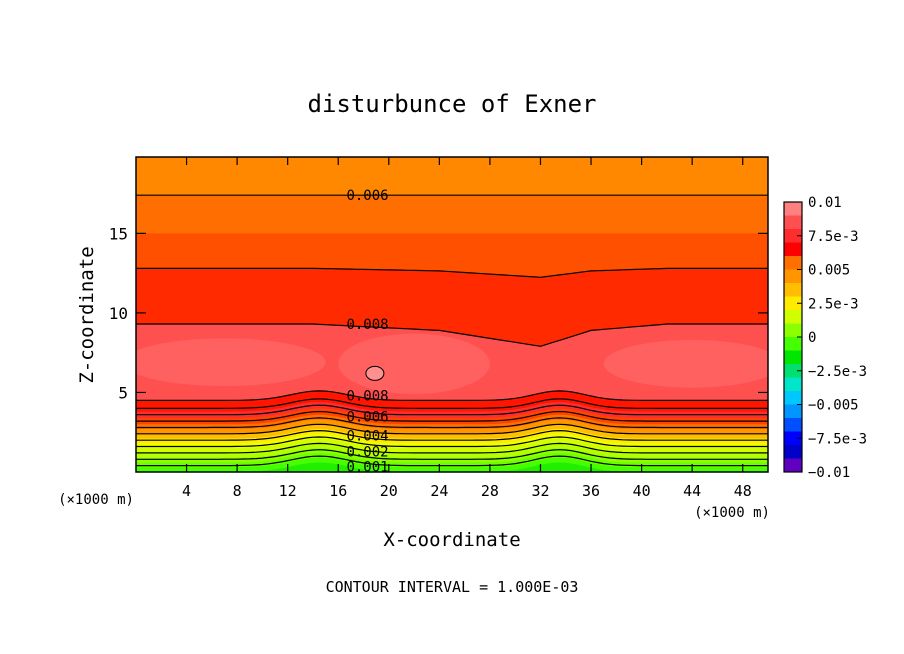 Image resolution: width=904 pixels, height=654 pixels. What do you see at coordinates (452, 467) in the screenshot?
I see `contour-band` at bounding box center [452, 467].